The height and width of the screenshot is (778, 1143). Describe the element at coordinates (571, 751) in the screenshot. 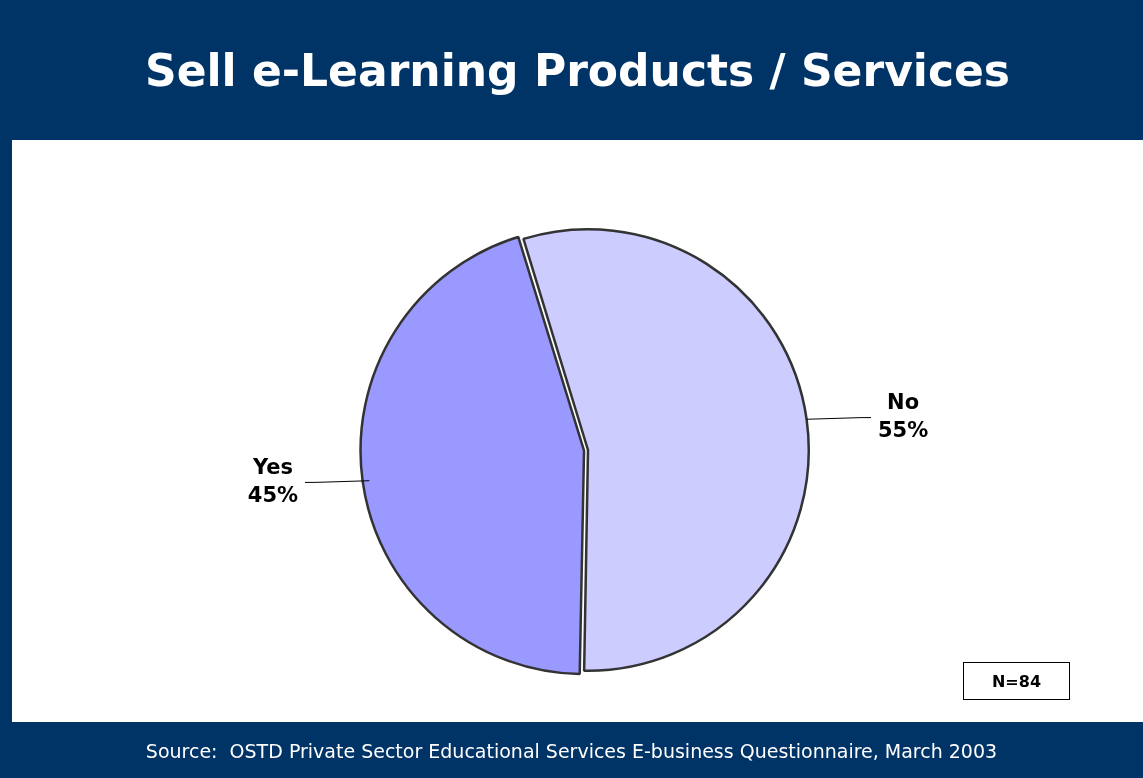

I see `source-note: Source: OSTD Private Sector Educational Services E-business Questionnaire, March 2003` at that location.